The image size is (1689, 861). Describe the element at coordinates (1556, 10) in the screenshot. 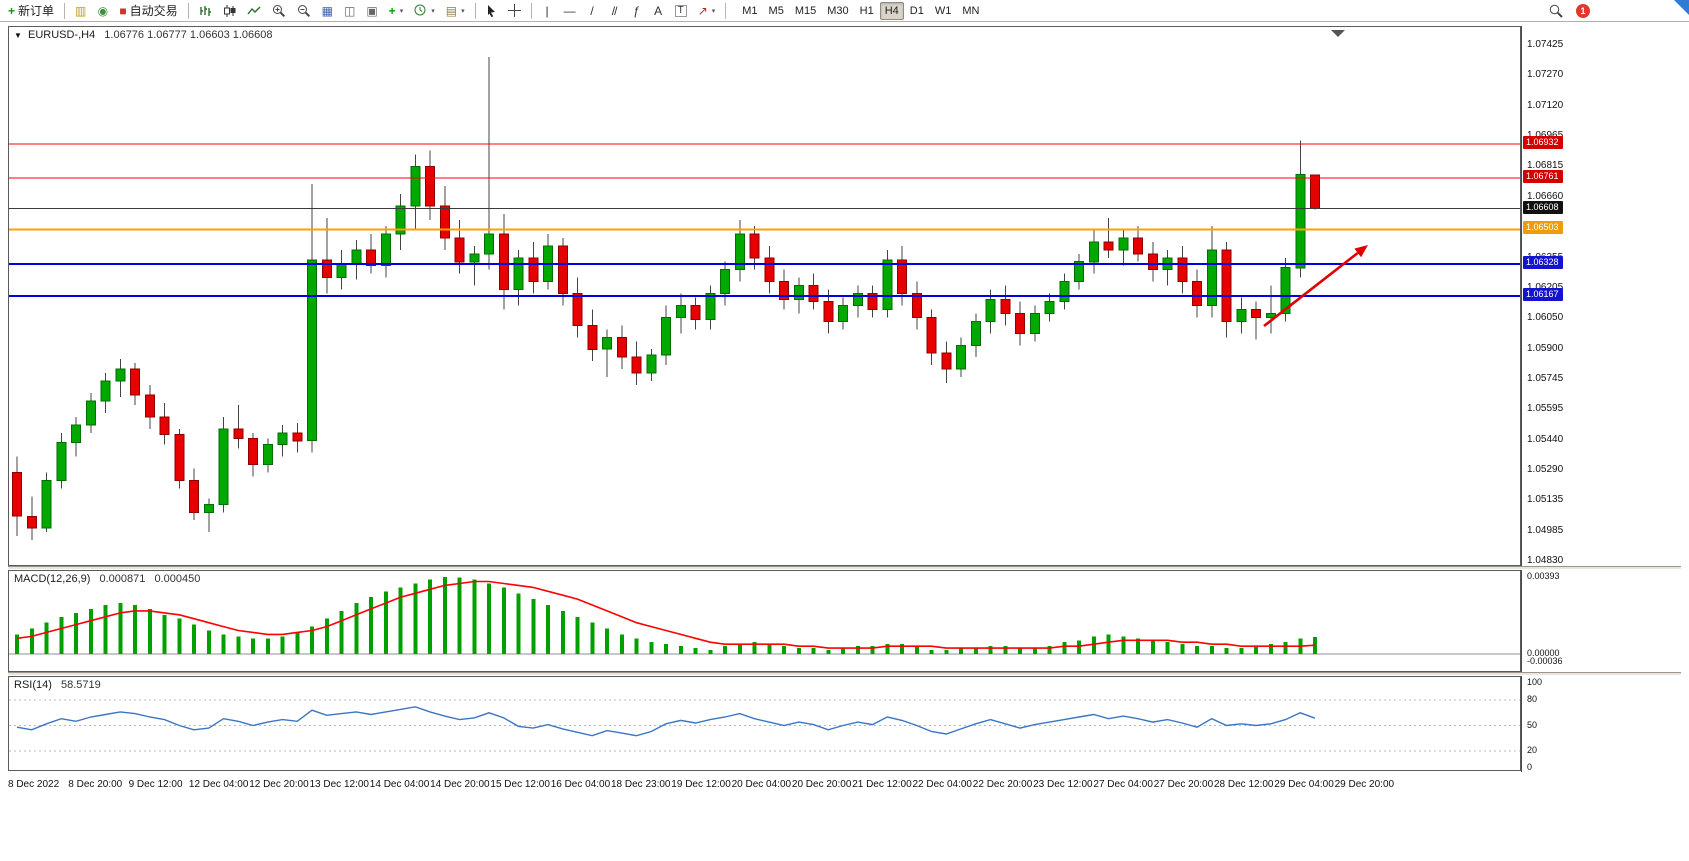

I see `search-button` at that location.